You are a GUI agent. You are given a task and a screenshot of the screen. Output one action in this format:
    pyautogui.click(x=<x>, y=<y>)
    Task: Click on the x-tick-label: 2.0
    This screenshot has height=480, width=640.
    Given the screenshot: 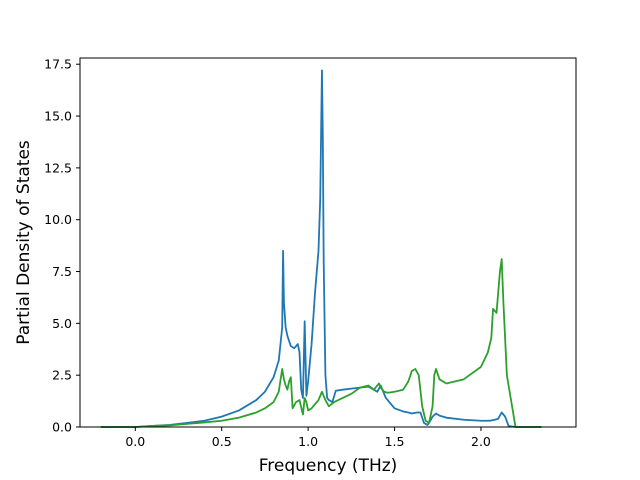 What is the action you would take?
    pyautogui.click(x=481, y=441)
    